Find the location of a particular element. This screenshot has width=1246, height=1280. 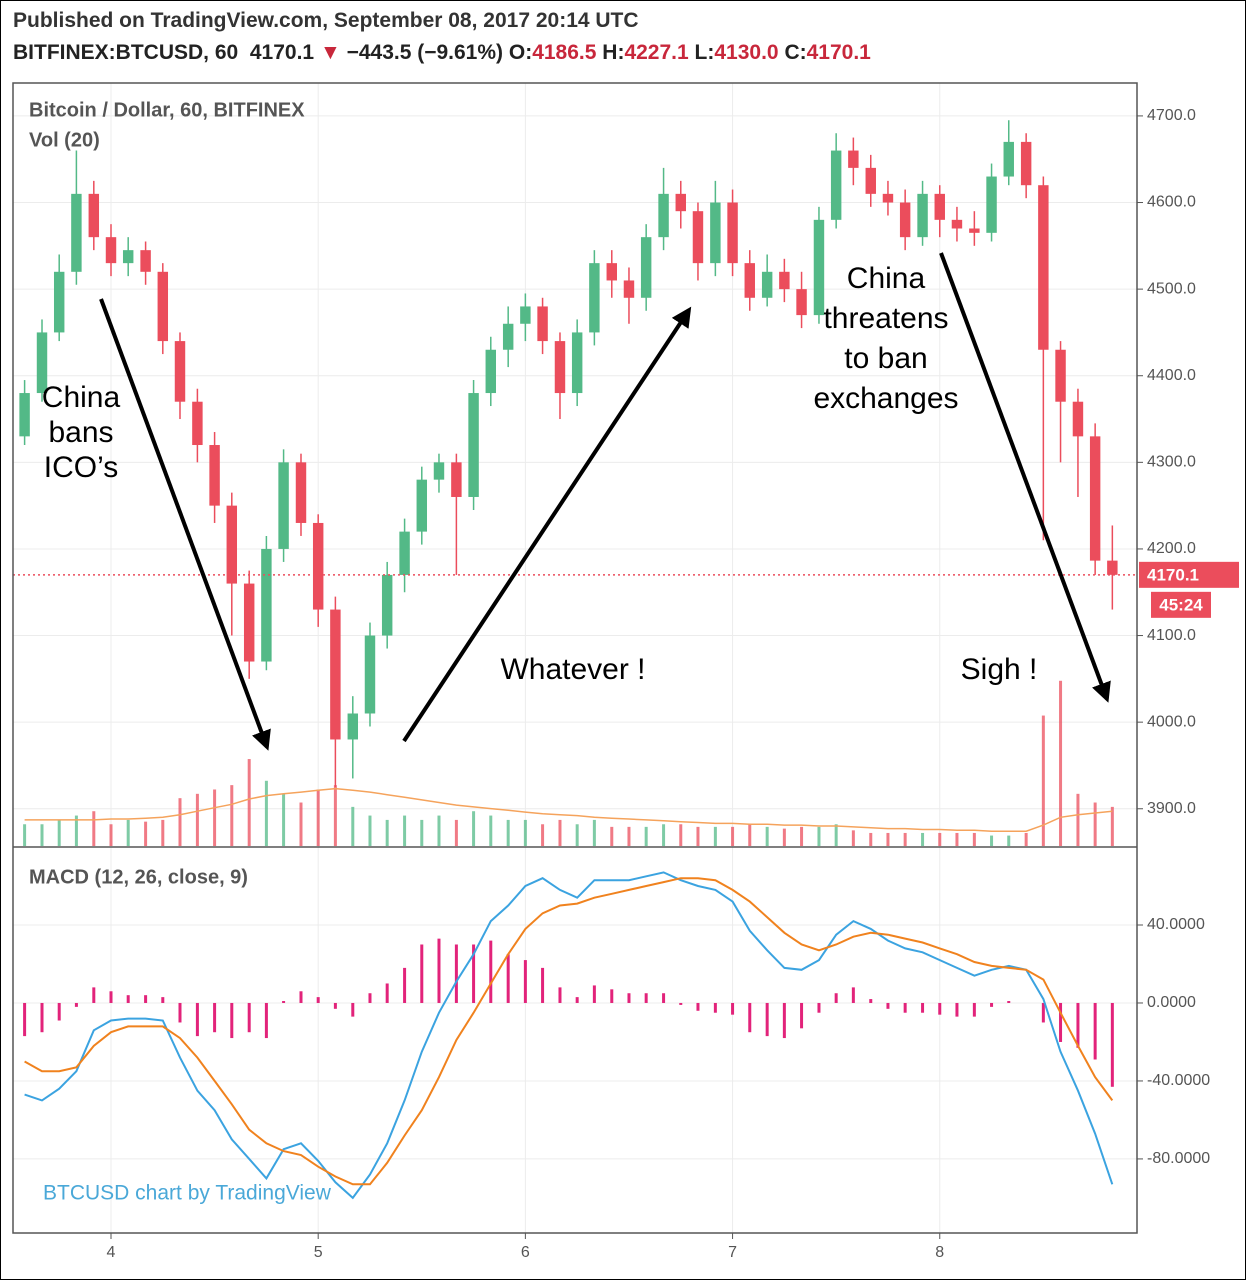

annotation: Sigh ! is located at coordinates (999, 669).